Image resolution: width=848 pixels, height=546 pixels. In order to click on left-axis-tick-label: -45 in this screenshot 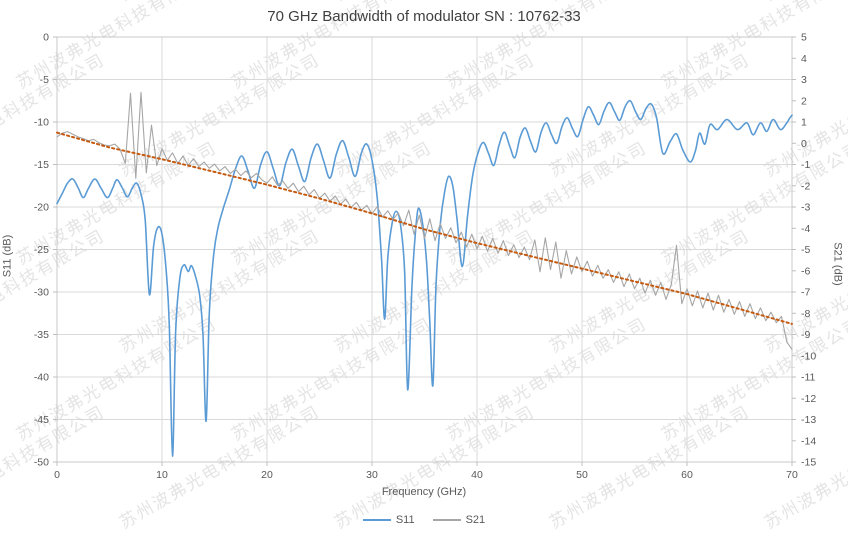, I will do `click(41, 420)`.